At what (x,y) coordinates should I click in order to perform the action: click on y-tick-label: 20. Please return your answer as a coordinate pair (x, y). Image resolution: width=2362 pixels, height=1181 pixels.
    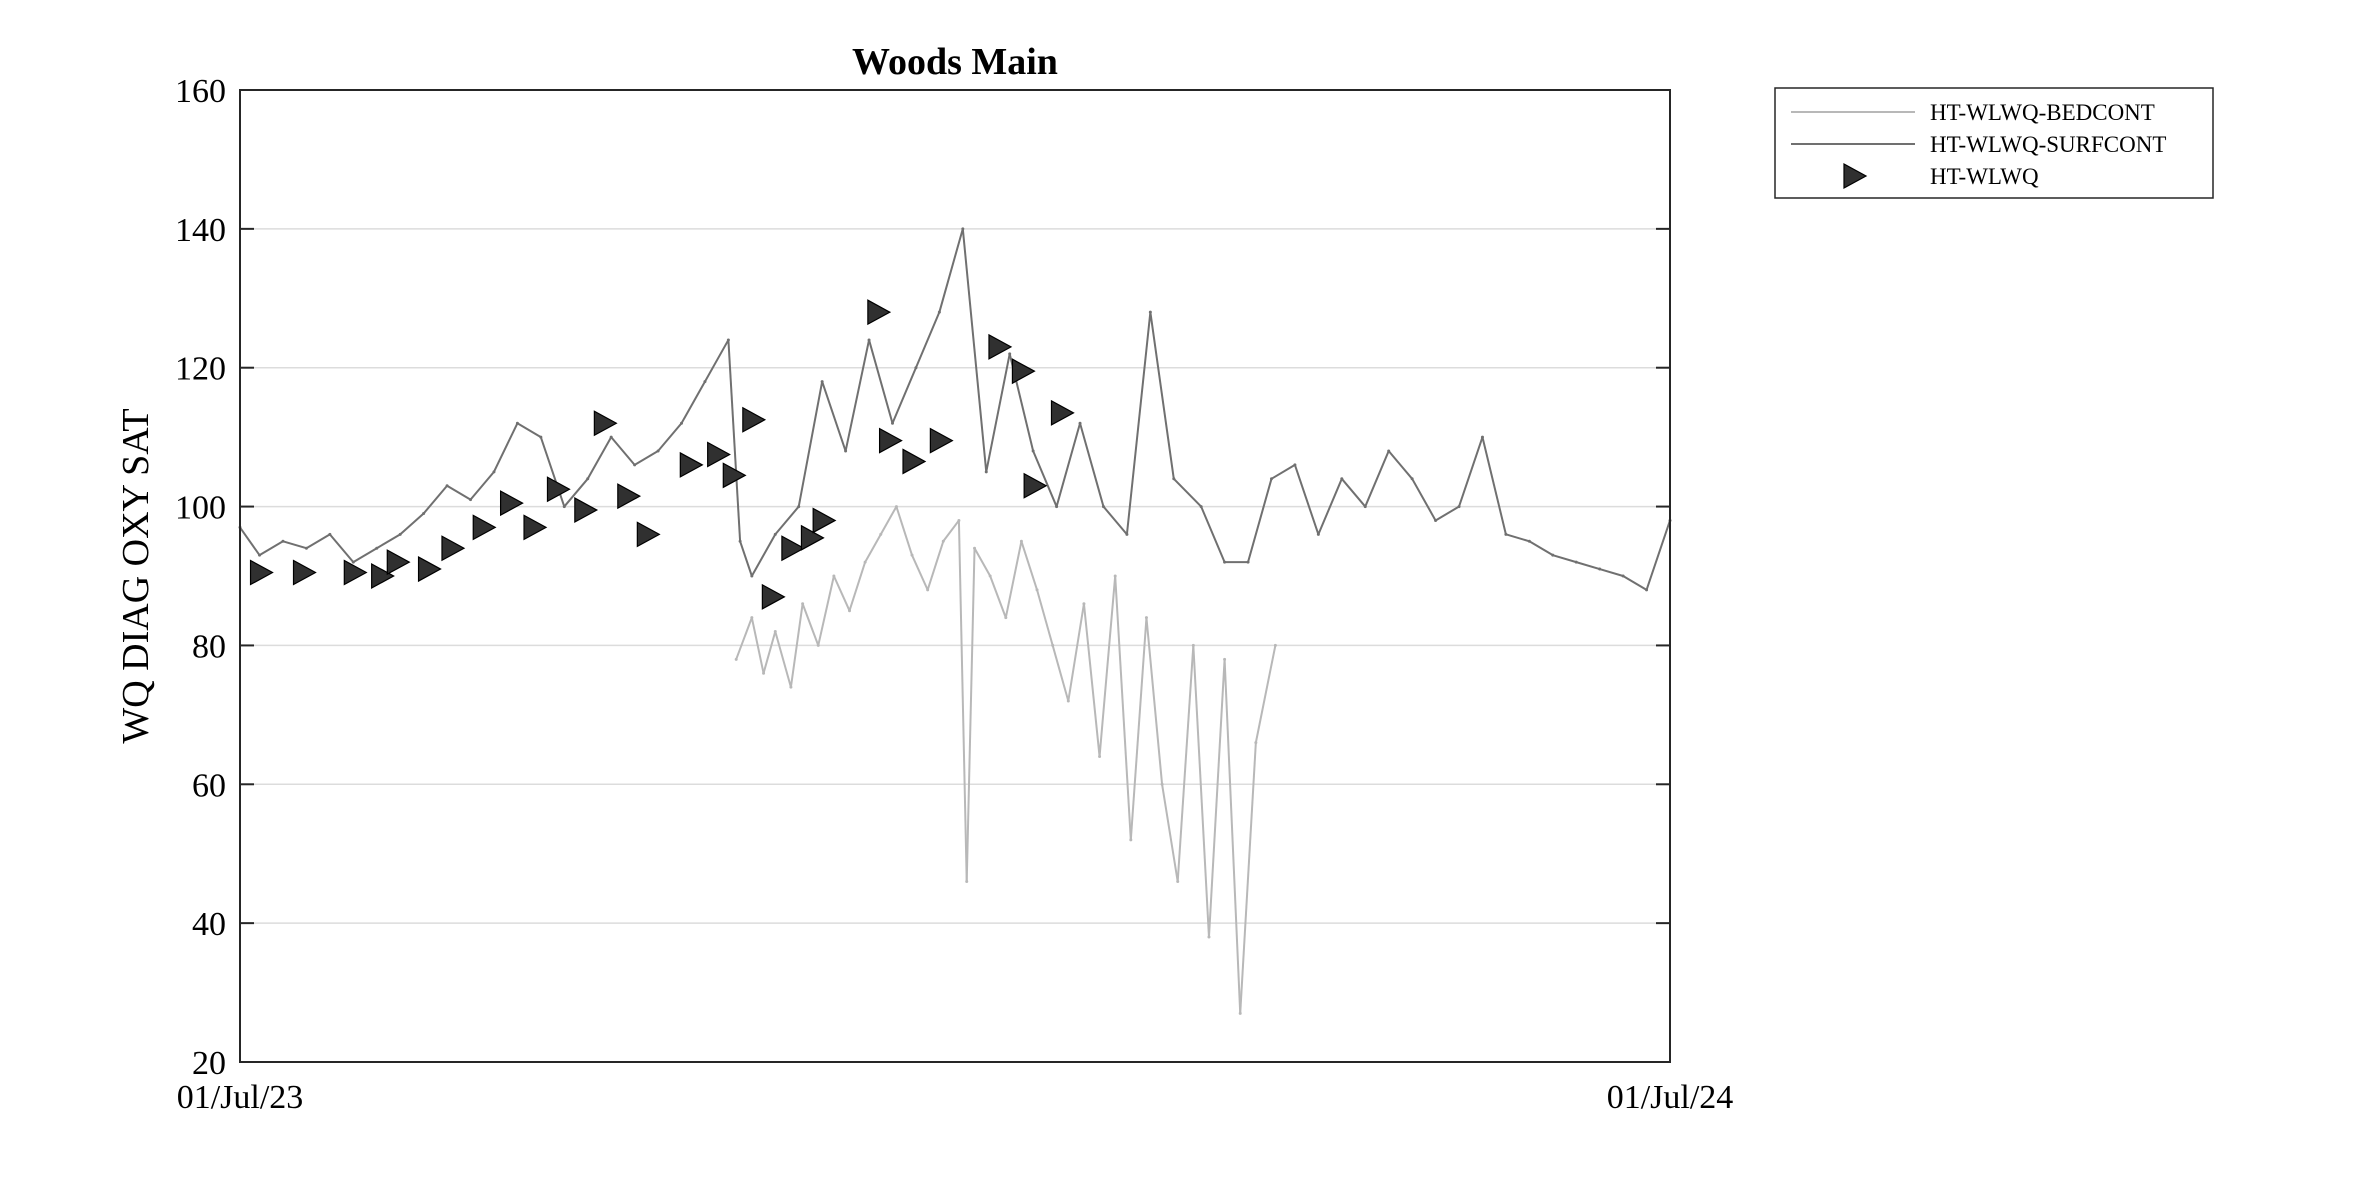
    Looking at the image, I should click on (209, 1063).